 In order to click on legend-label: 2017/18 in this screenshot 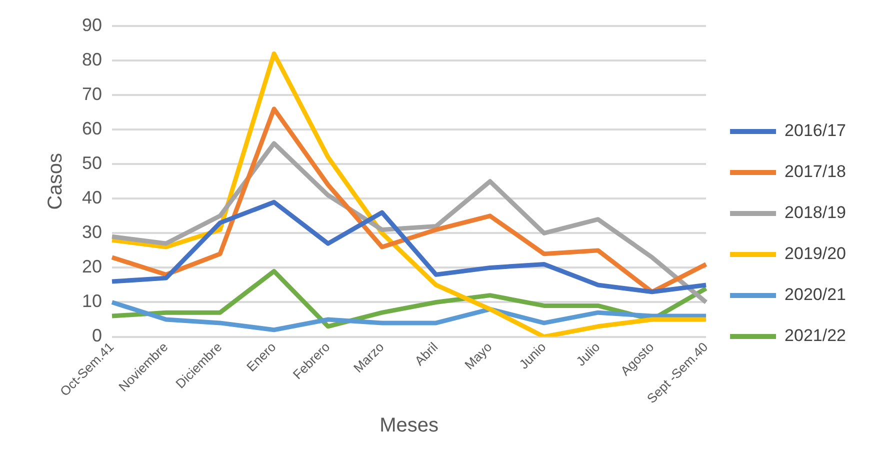, I will do `click(815, 172)`.